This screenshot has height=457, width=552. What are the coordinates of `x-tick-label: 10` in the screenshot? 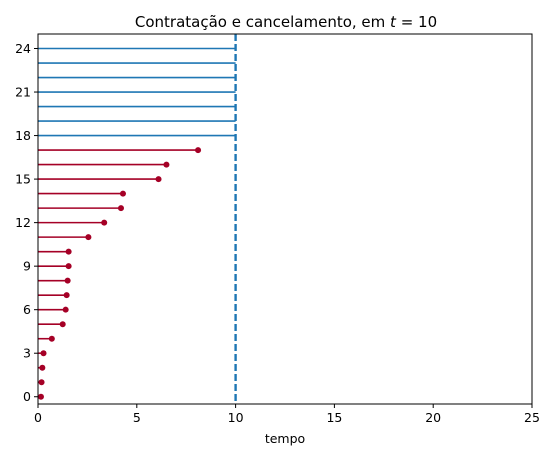 It's located at (236, 417).